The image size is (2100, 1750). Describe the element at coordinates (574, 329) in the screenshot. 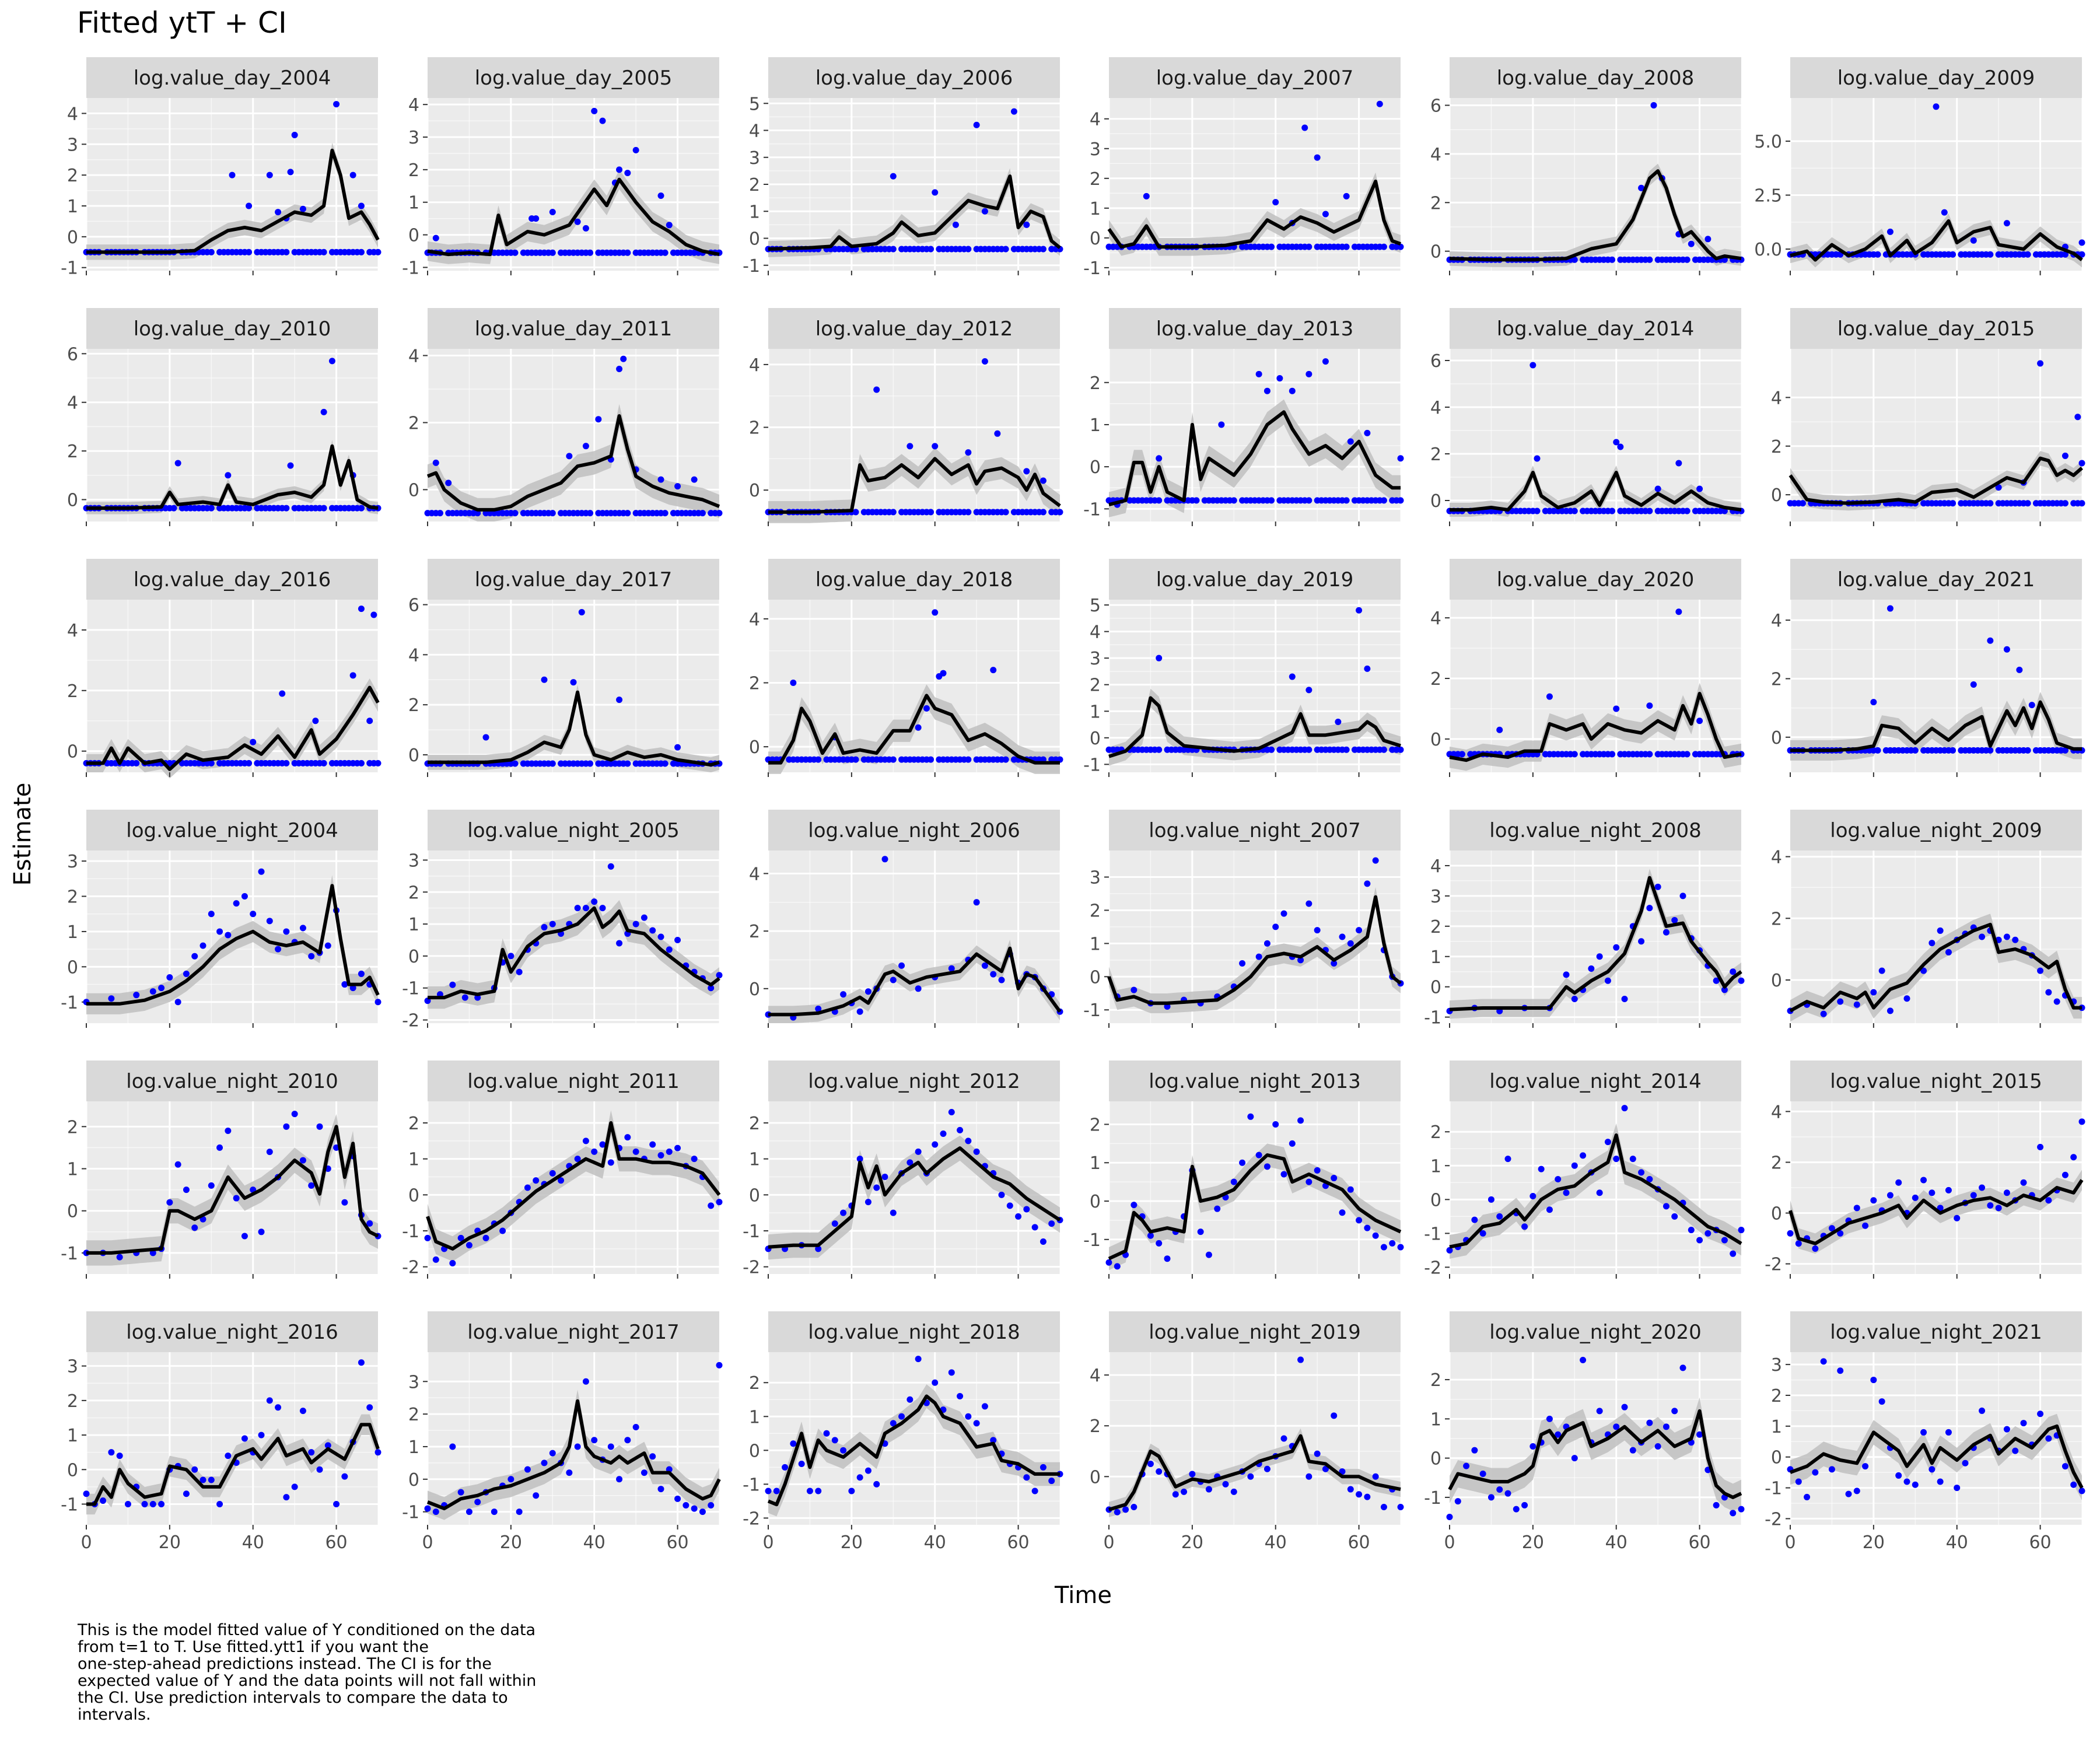

I see `facet-title: log.value_day_2011` at that location.